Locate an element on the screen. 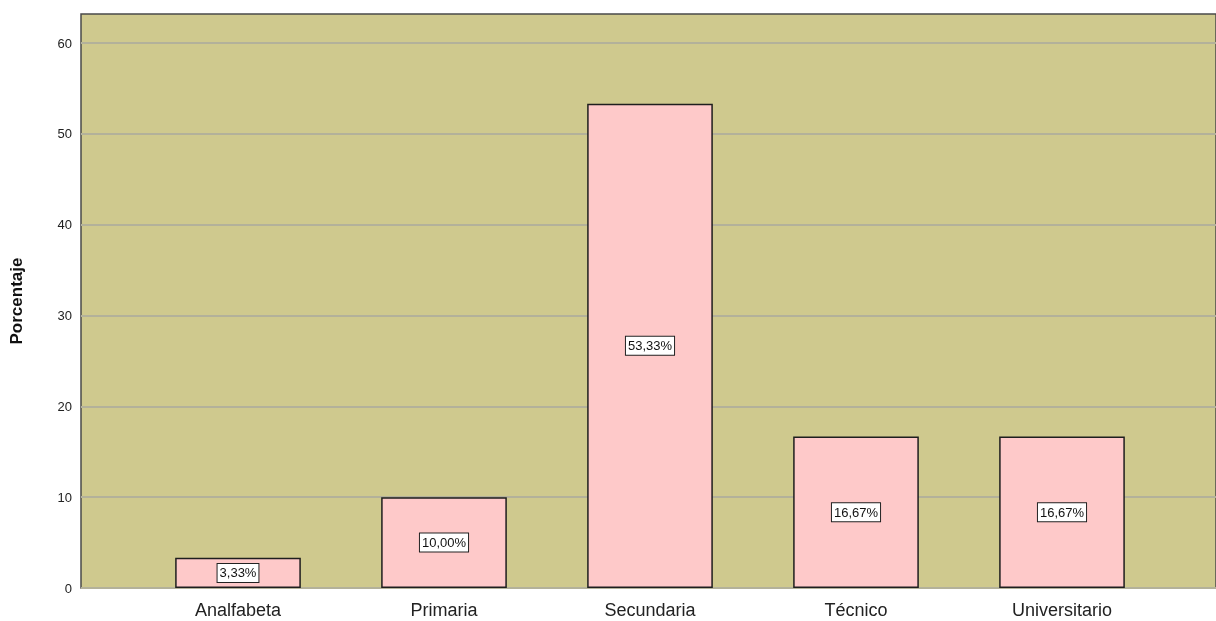 This screenshot has width=1216, height=621. y-tick-label: 30 is located at coordinates (64, 316).